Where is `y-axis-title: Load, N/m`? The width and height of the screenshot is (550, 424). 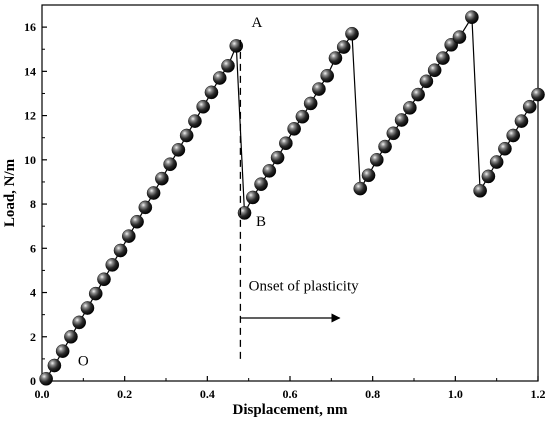 y-axis-title: Load, N/m is located at coordinates (10, 192).